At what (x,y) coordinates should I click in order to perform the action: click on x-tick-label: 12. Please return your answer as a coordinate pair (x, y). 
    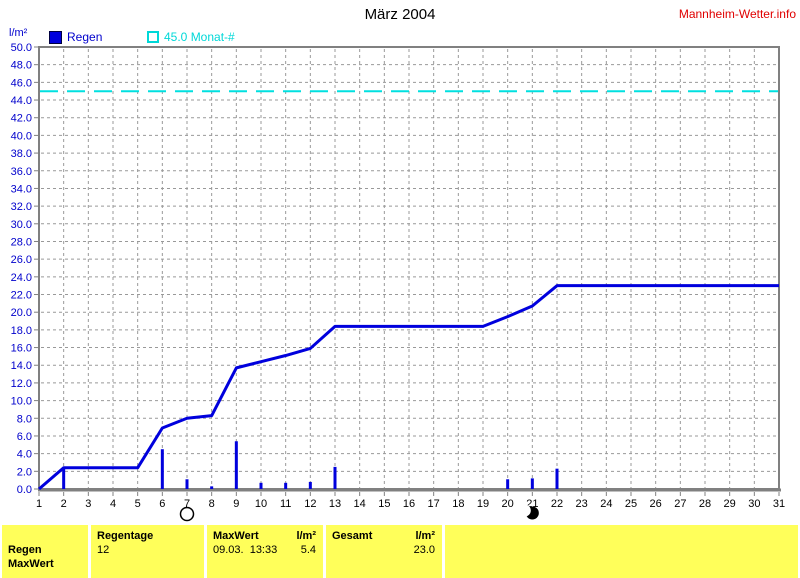
    Looking at the image, I should click on (310, 504).